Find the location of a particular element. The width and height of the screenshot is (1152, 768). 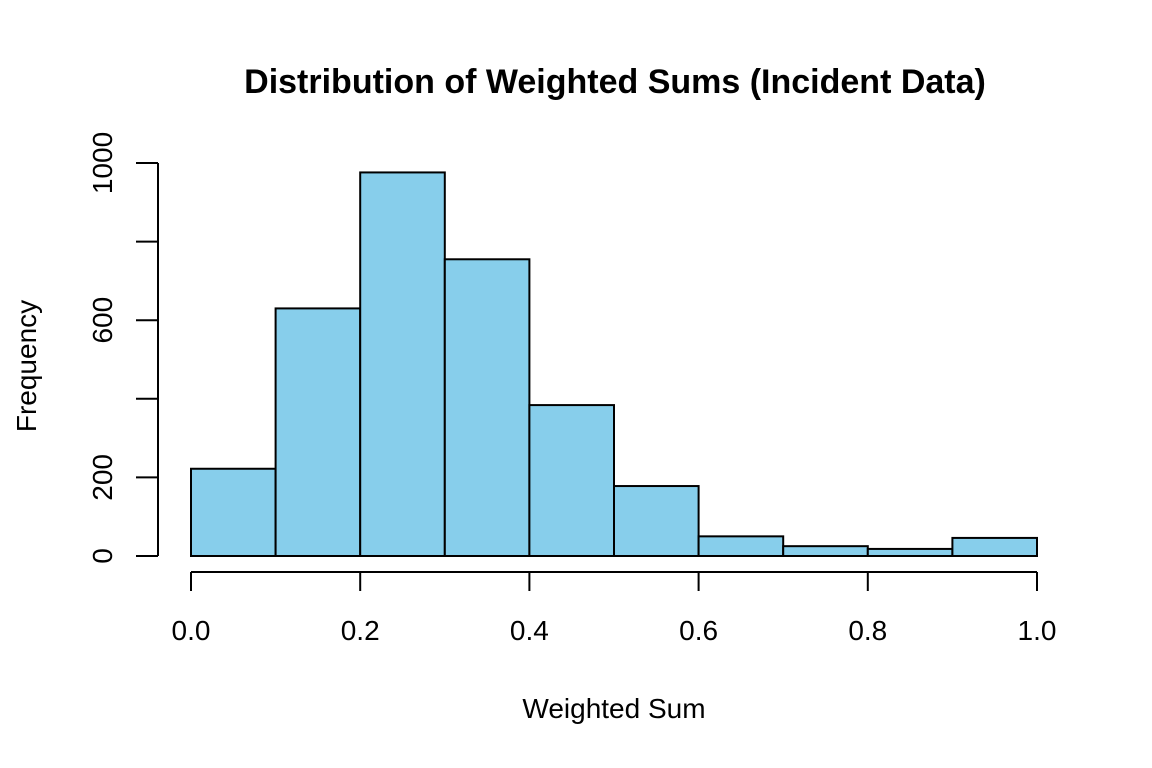

y-axis-label: Frequency is located at coordinates (26, 366).